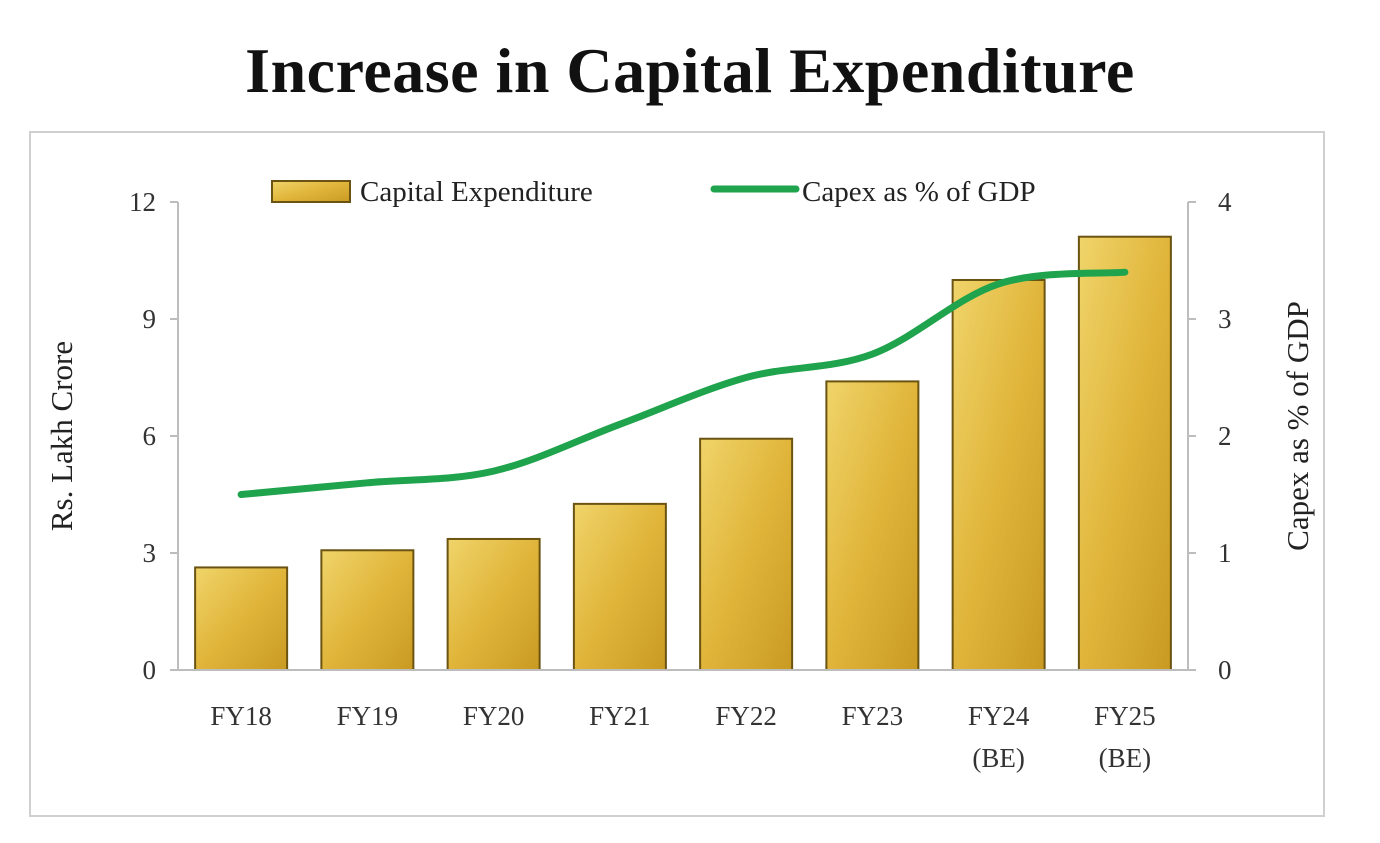 This screenshot has height=843, width=1380. What do you see at coordinates (746, 716) in the screenshot?
I see `x-tick-label: FY22` at bounding box center [746, 716].